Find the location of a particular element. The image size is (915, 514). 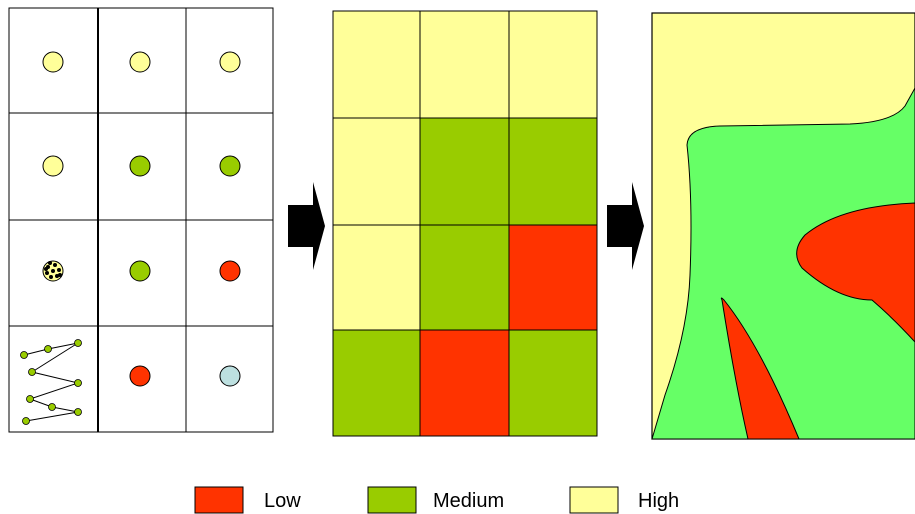

sample-point-sample_other is located at coordinates (230, 376).